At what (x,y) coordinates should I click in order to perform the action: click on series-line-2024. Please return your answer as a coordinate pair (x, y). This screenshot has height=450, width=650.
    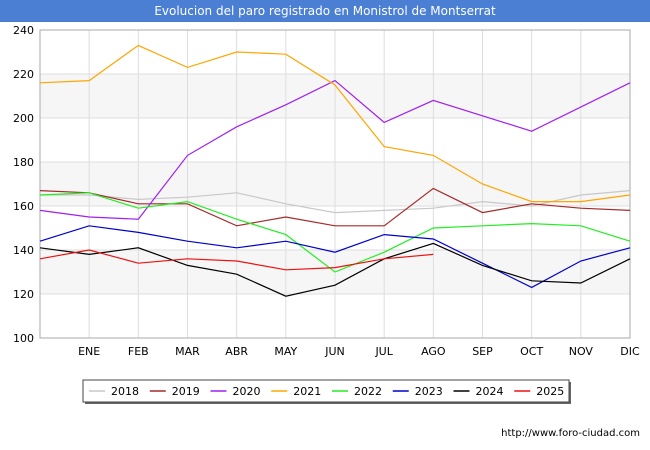
    Looking at the image, I should click on (335, 269).